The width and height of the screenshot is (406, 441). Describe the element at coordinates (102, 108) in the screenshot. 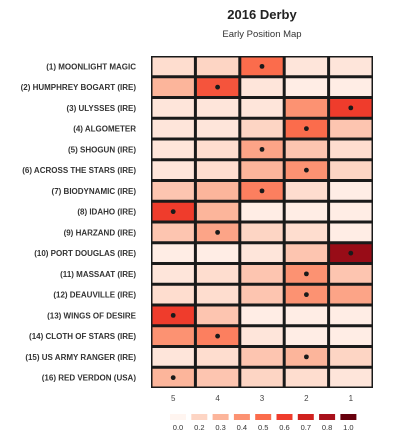

I see `row-label: (3) ULYSSES (IRE)` at that location.